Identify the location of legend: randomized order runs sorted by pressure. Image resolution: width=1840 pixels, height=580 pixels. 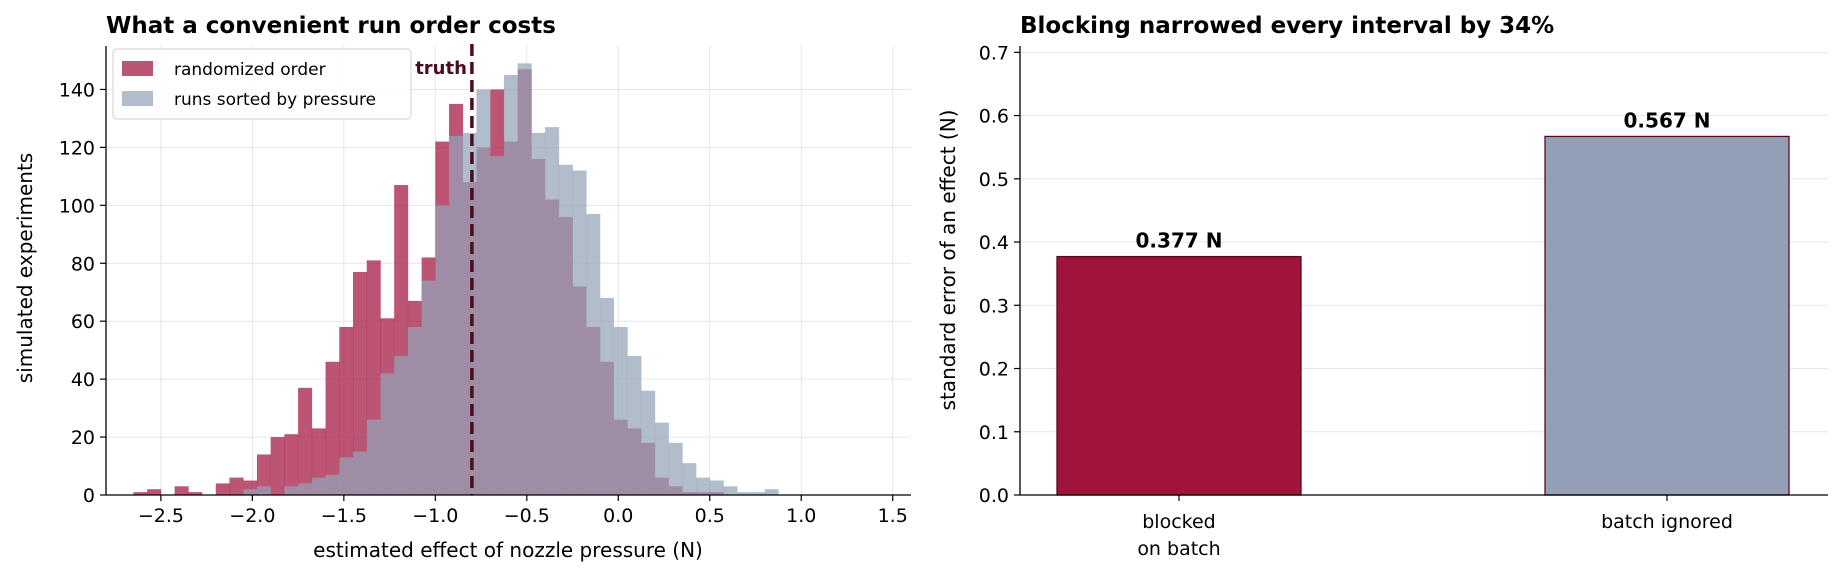
(262, 84).